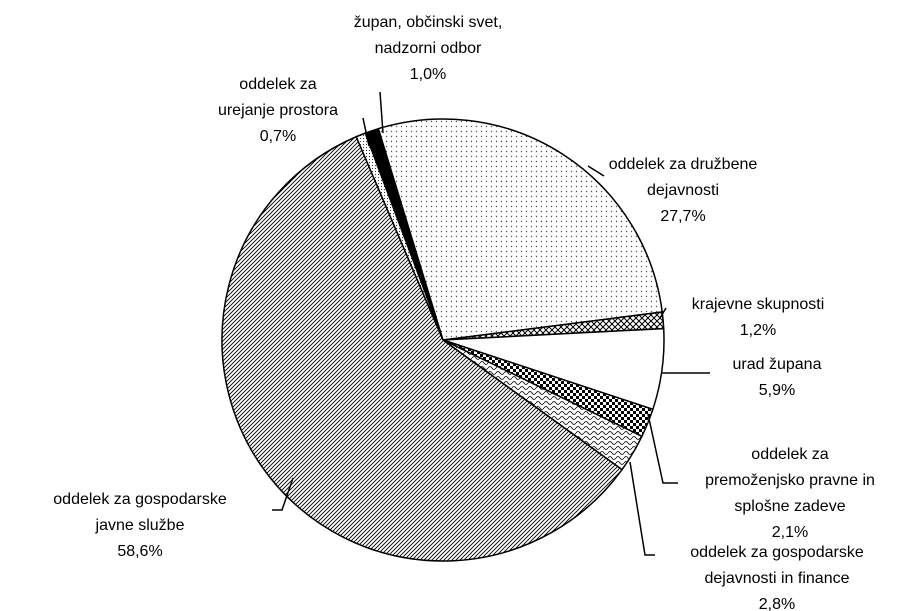  Describe the element at coordinates (789, 506) in the screenshot. I see `label-line: splošne zadeve` at that location.